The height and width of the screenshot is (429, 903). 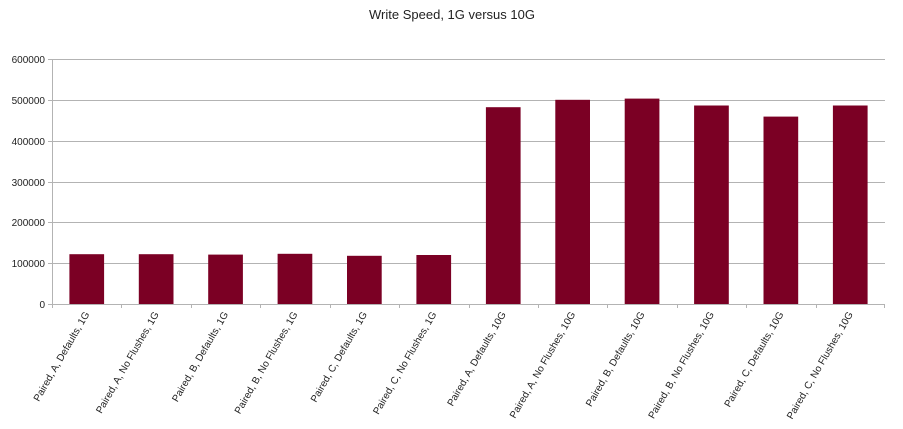 I want to click on x-tick-label: Paired, B, Defaults, 10G, so click(x=616, y=359).